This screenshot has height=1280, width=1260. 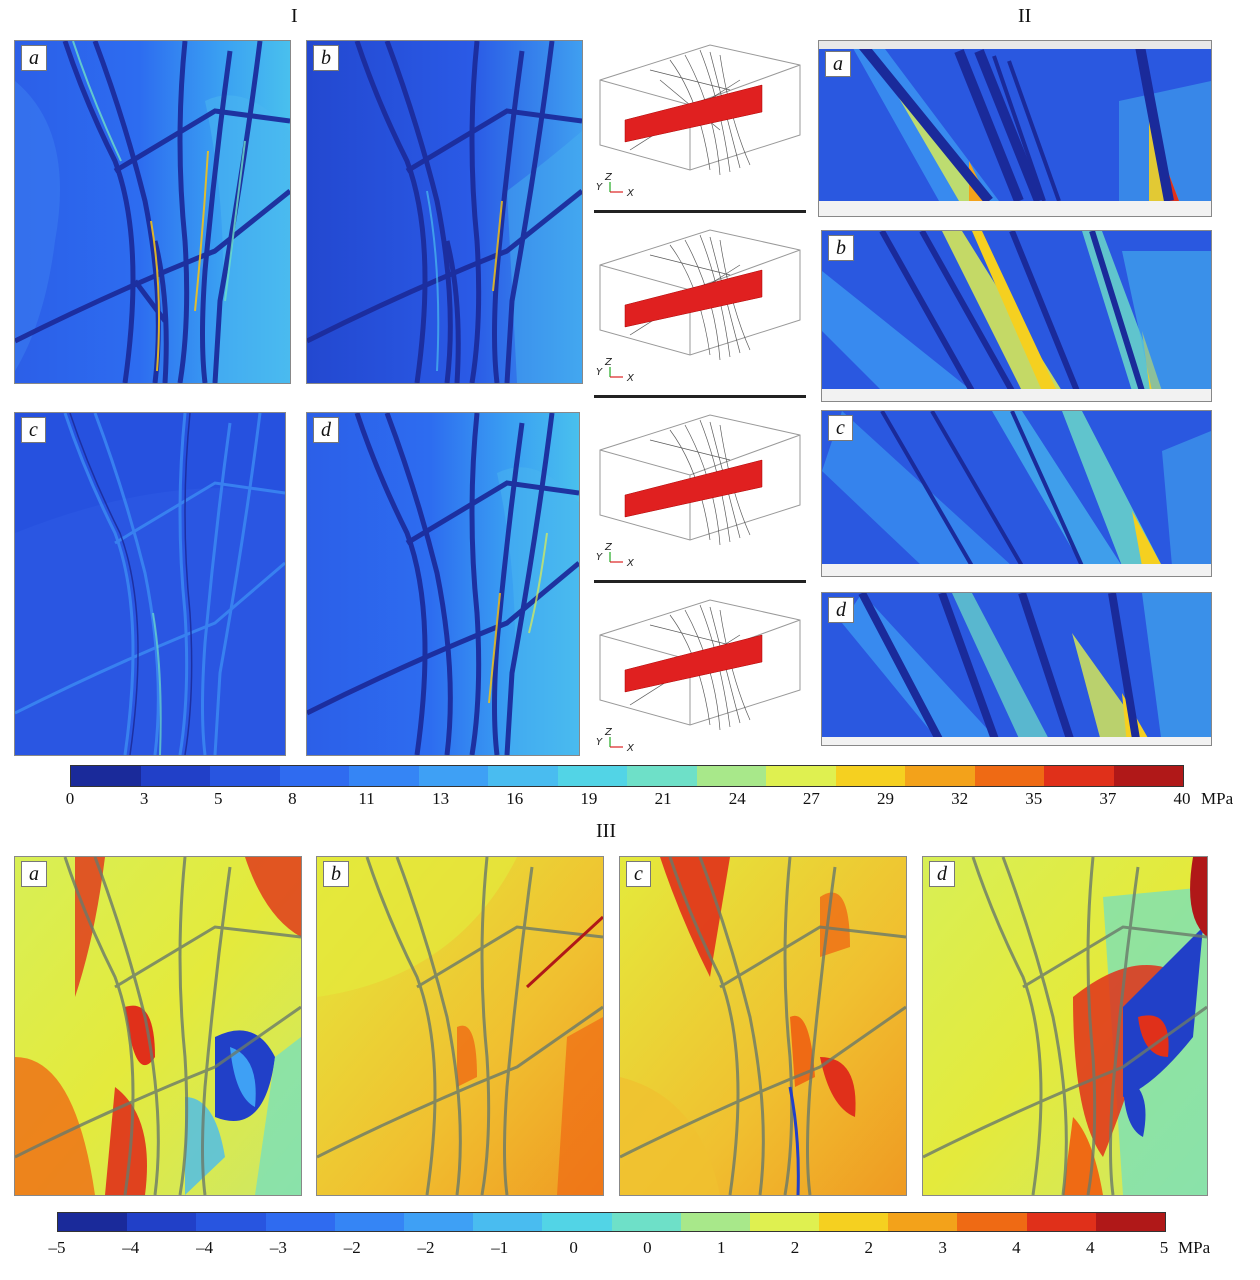 I want to click on panel-ii-a: a, so click(x=1015, y=128).